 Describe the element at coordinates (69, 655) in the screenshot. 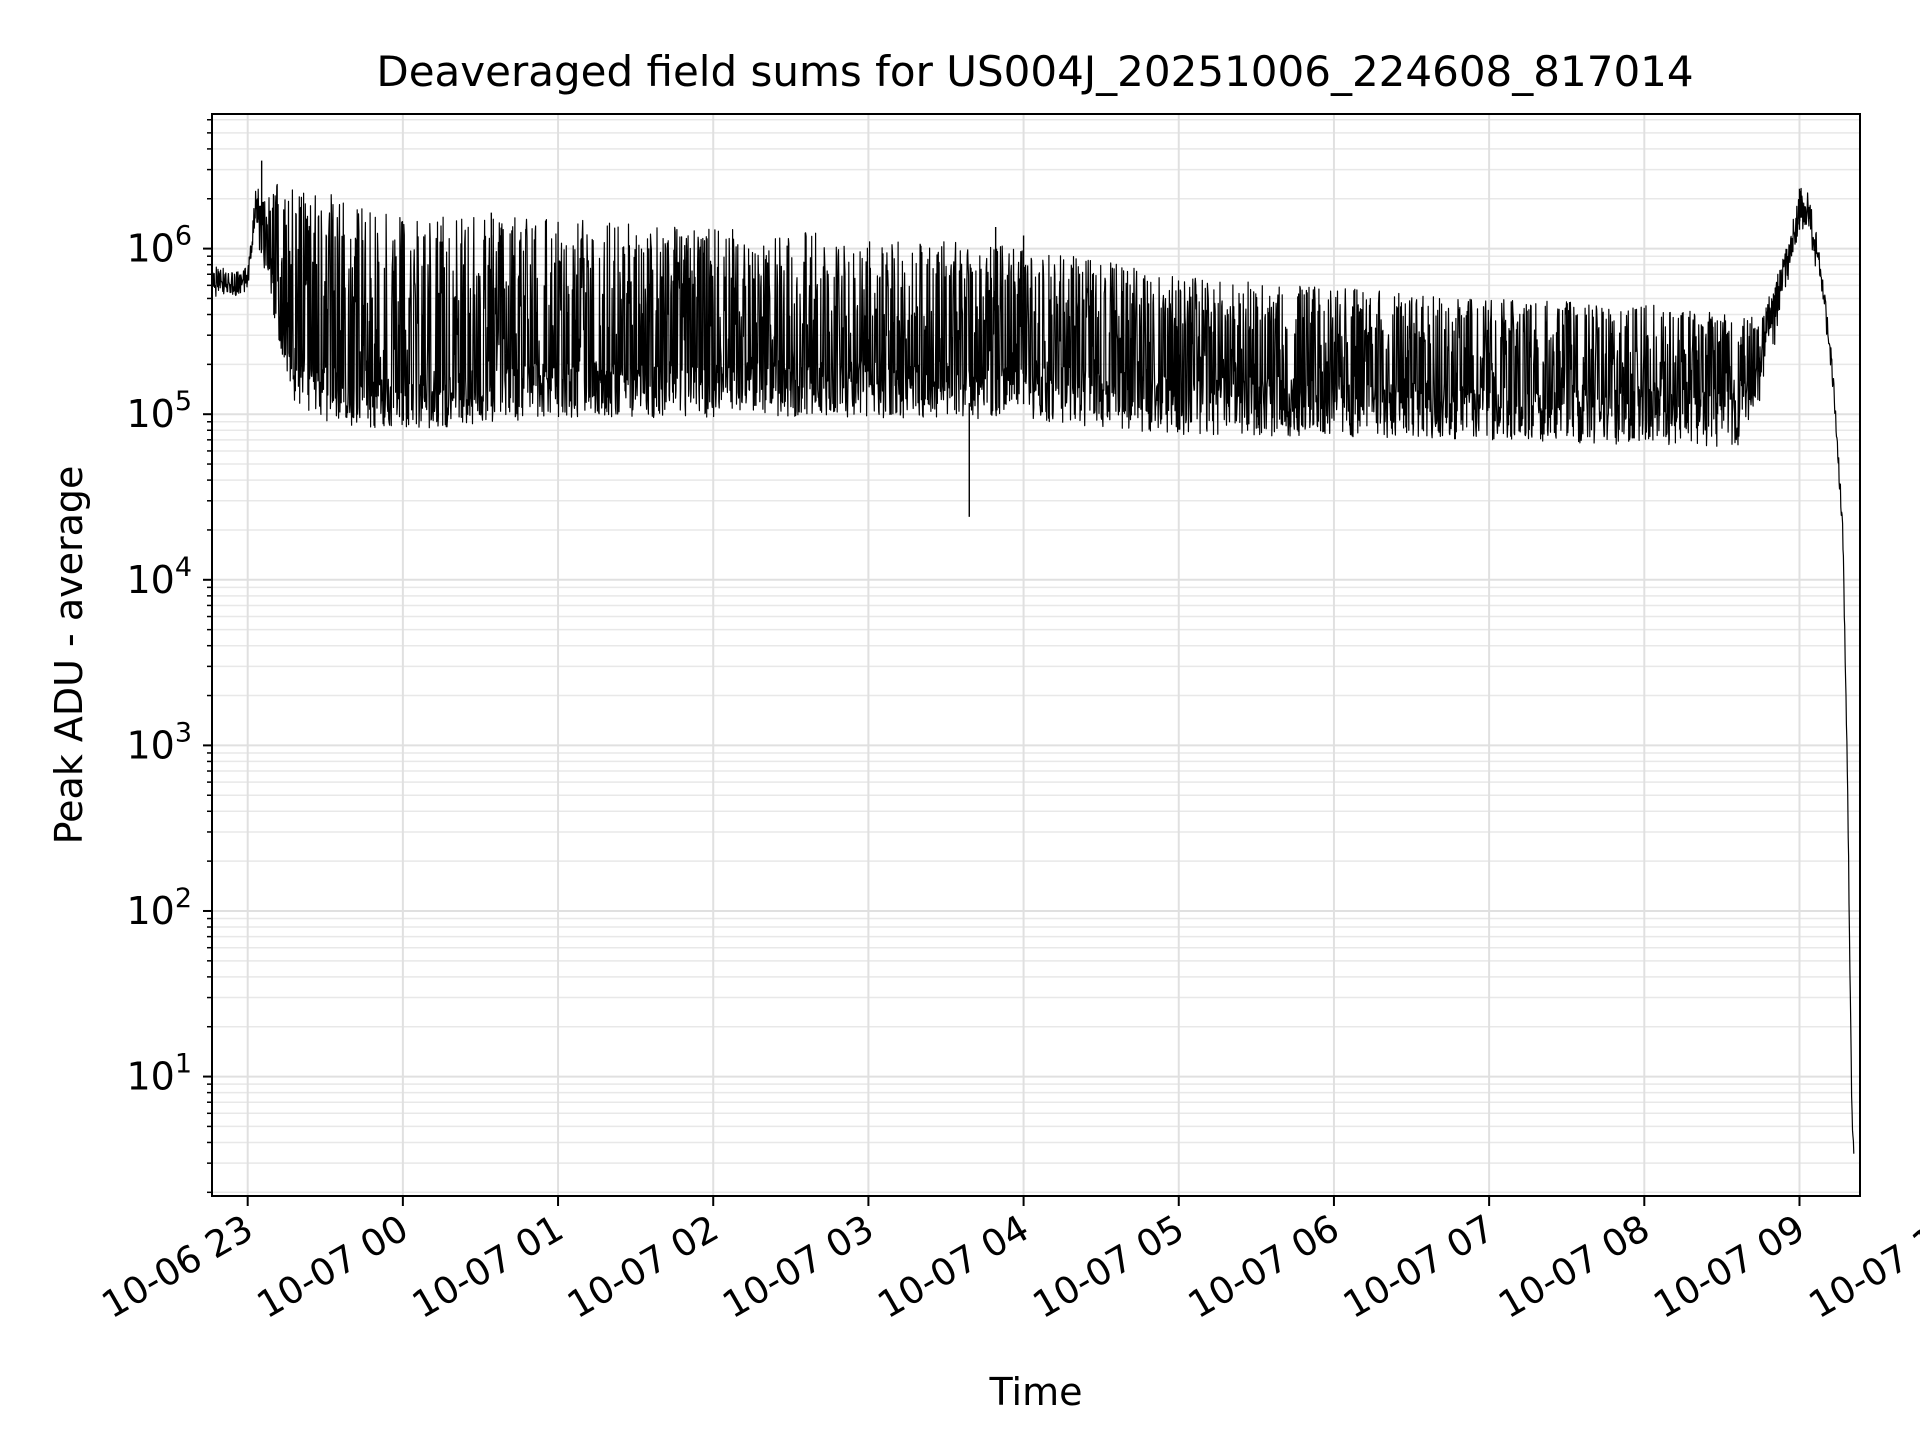

I see `y-axis-label: Peak ADU - average` at that location.